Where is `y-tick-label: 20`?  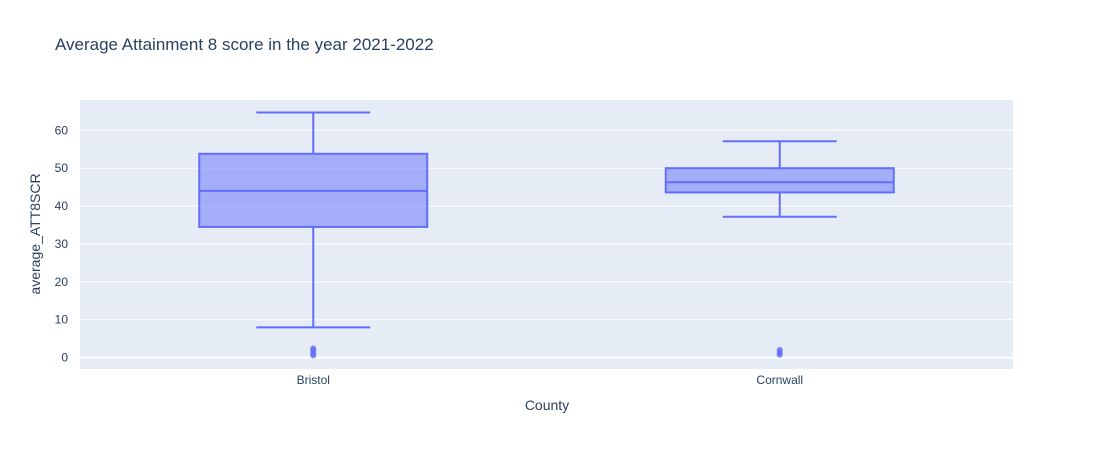 y-tick-label: 20 is located at coordinates (62, 282).